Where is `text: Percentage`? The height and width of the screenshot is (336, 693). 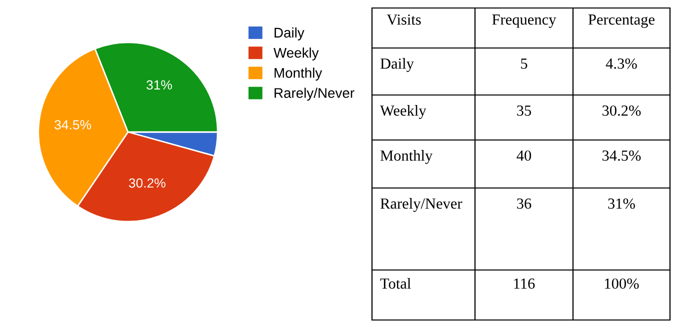
text: Percentage is located at coordinates (621, 21).